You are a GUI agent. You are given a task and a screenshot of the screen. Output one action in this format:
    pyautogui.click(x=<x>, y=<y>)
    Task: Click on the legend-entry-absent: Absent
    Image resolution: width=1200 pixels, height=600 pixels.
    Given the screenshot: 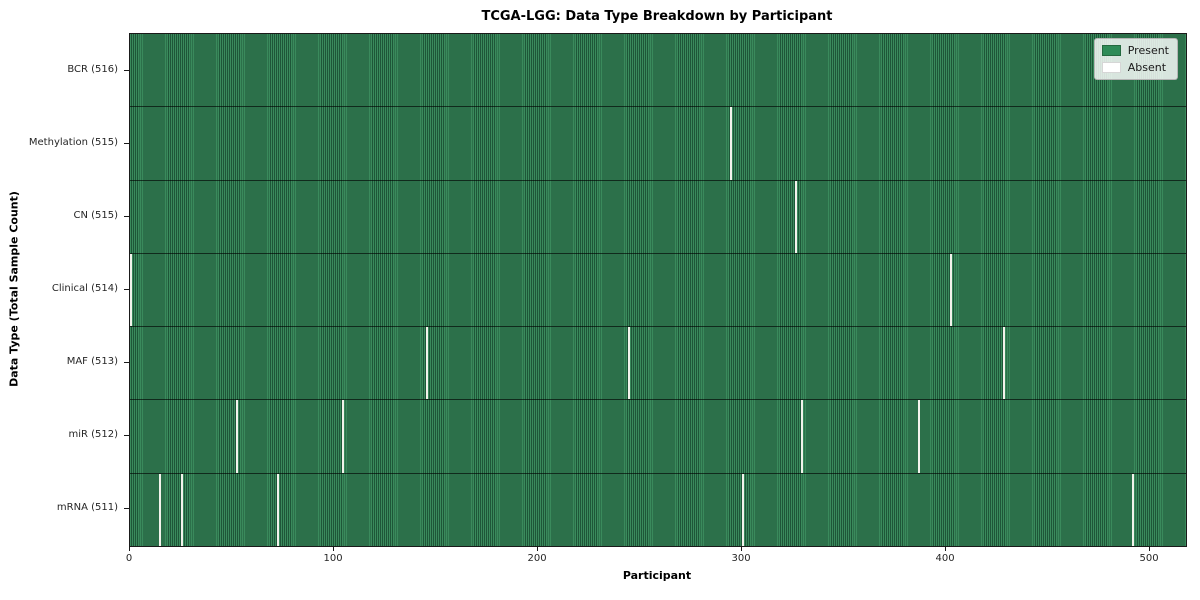 What is the action you would take?
    pyautogui.click(x=1135, y=67)
    